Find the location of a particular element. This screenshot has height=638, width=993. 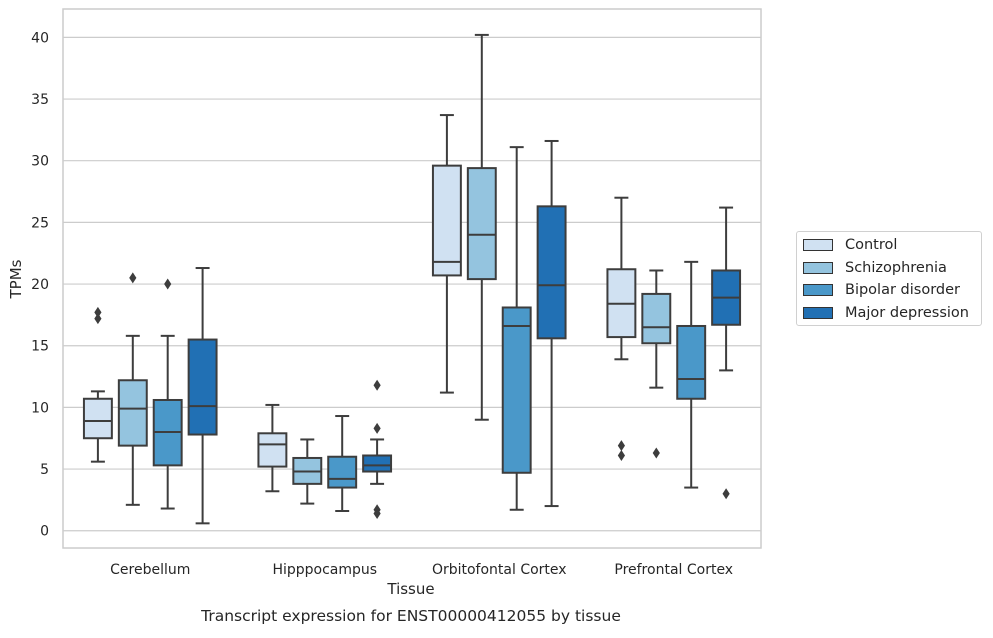

box-cerebellum-major-depression is located at coordinates (202, 387).